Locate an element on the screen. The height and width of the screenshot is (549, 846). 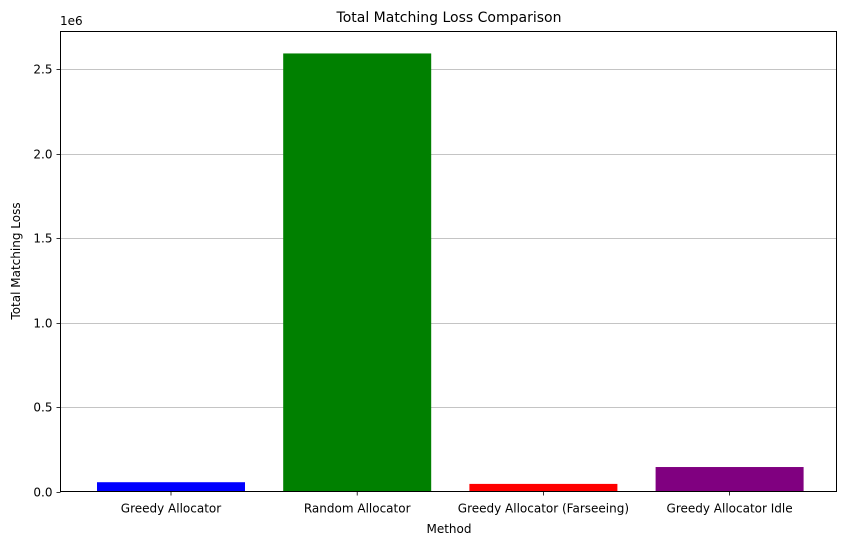
y-axis-label: Total Matching Loss is located at coordinates (16, 261).